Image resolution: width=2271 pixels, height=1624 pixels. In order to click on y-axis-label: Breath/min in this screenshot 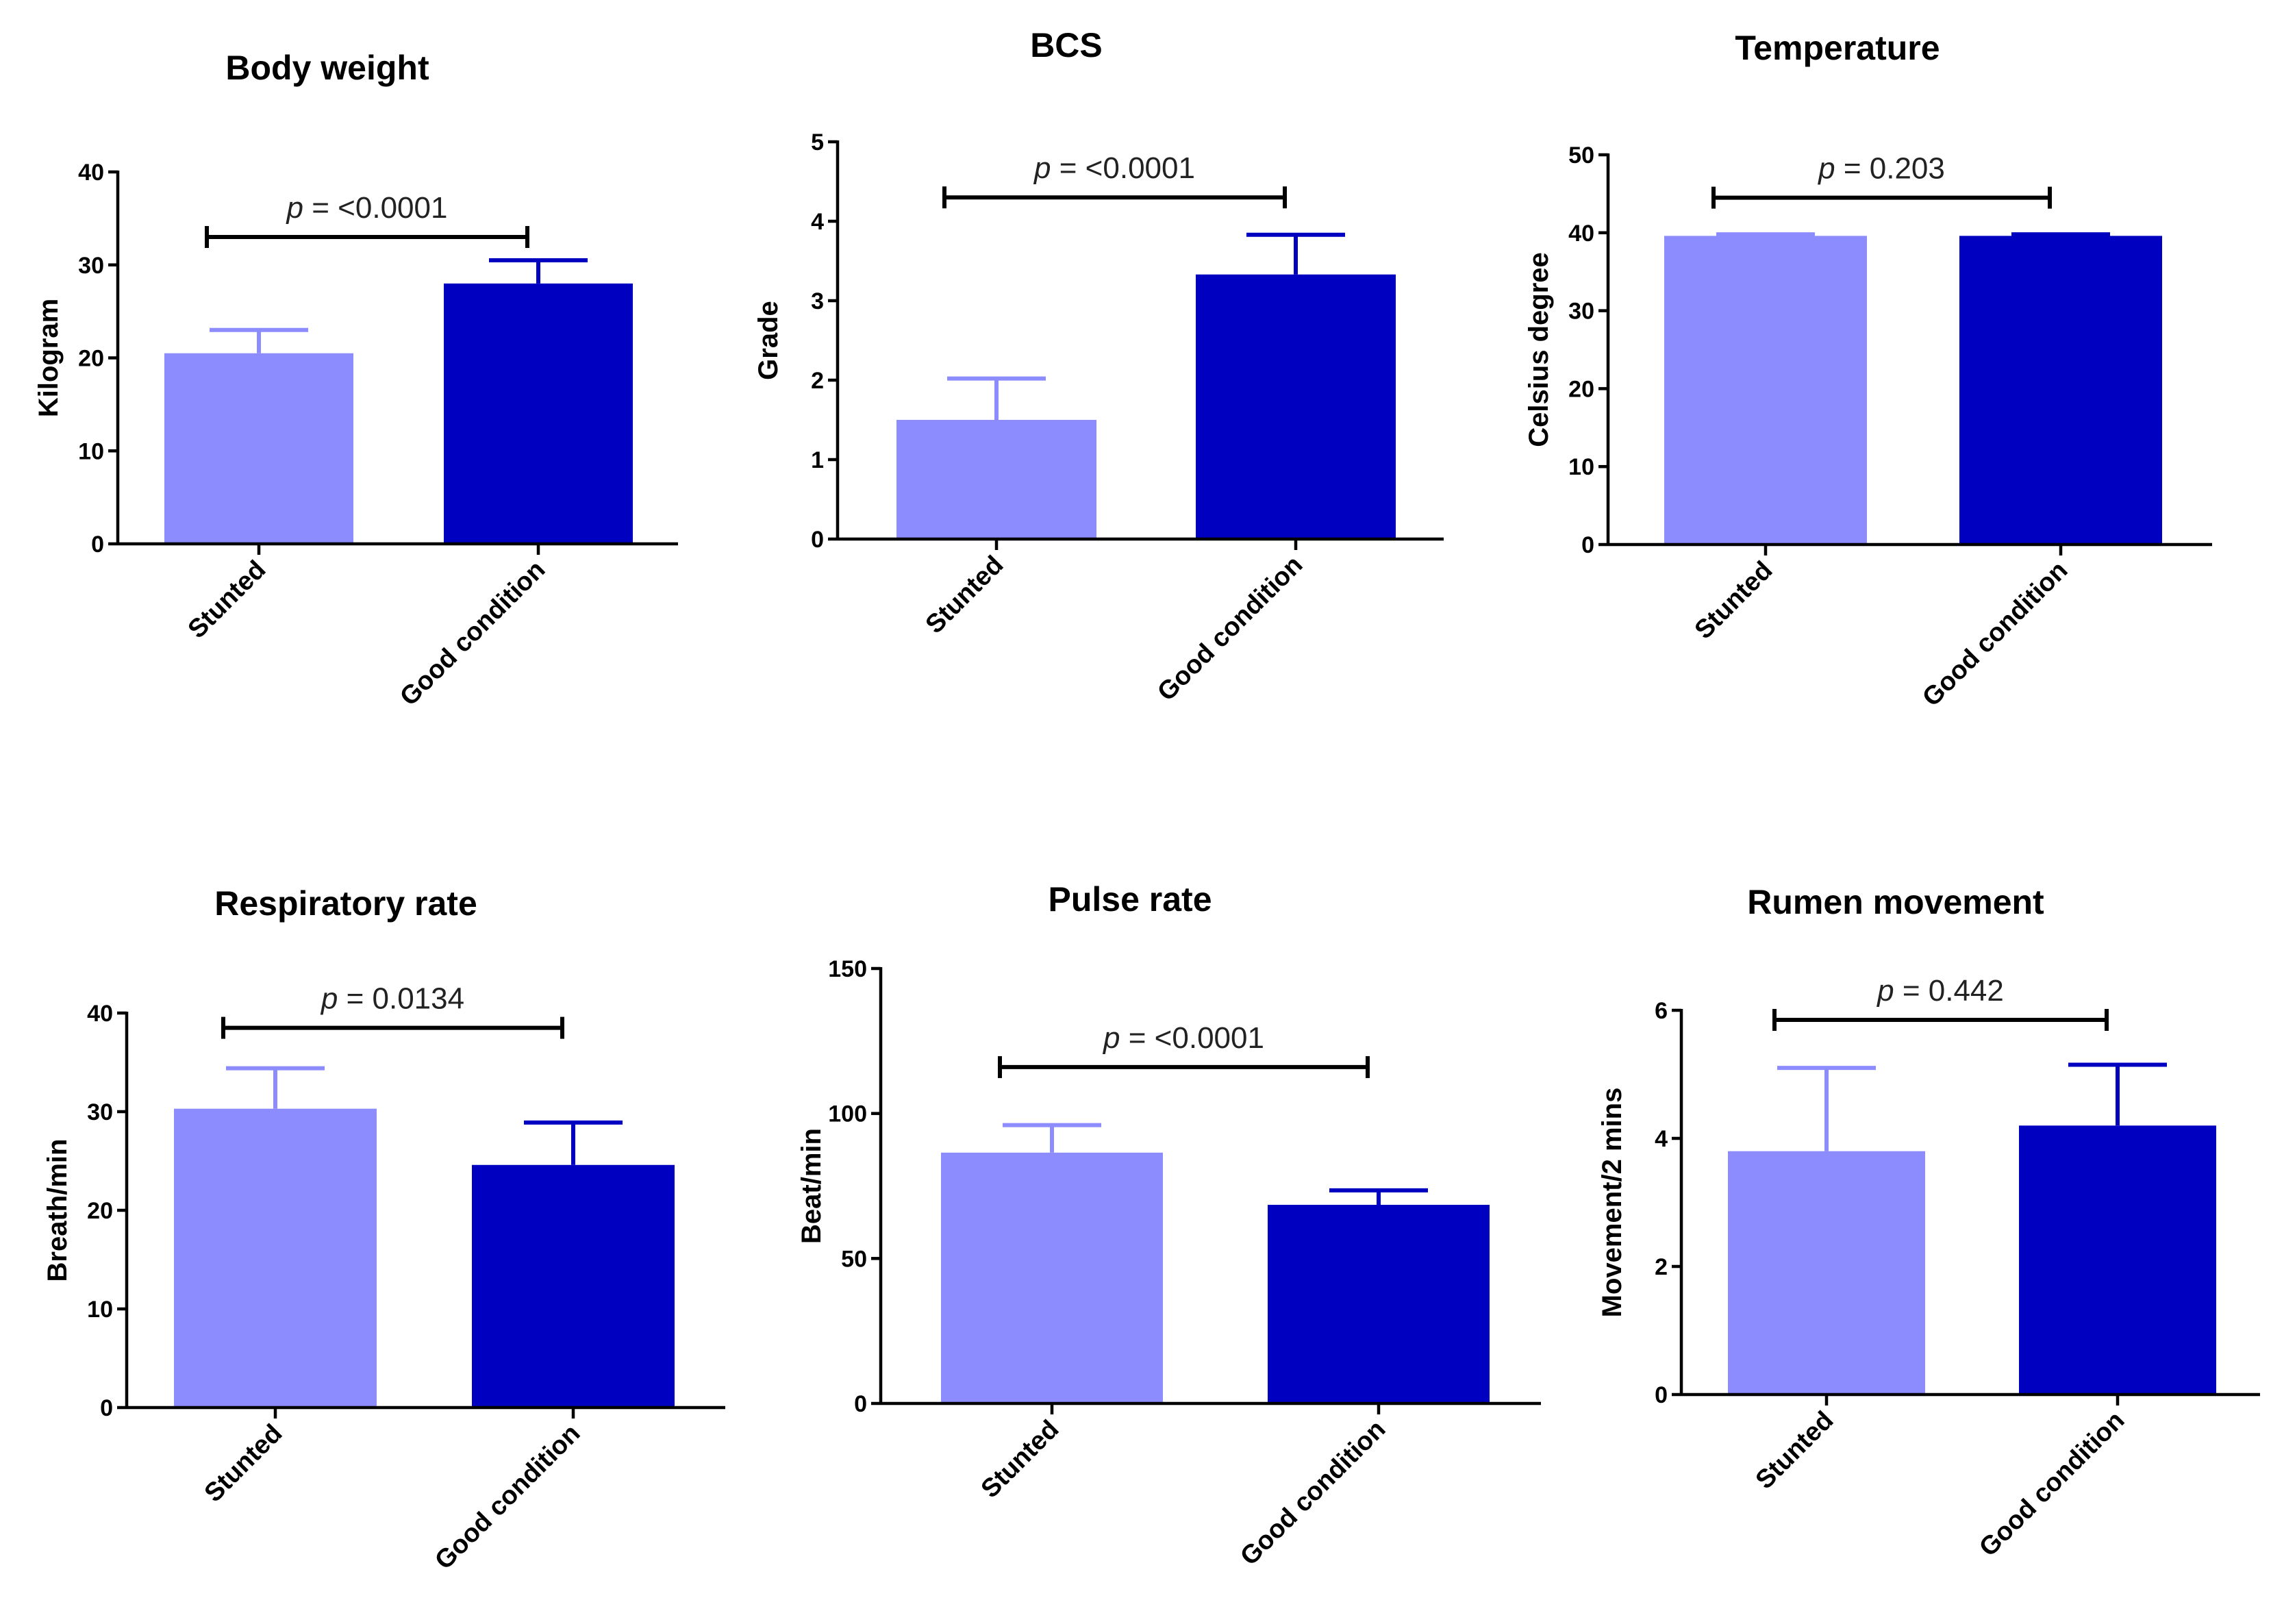, I will do `click(57, 1210)`.